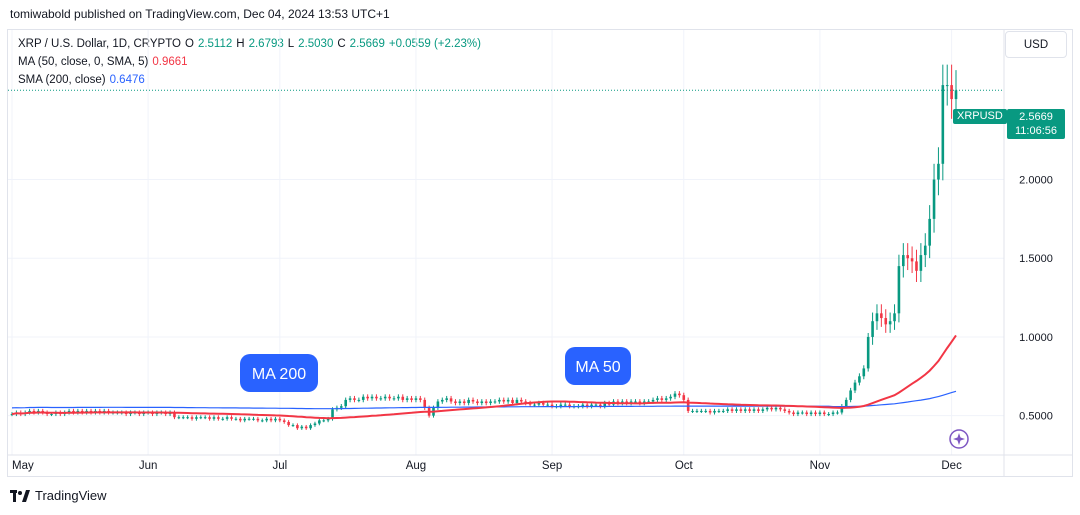 Image resolution: width=1080 pixels, height=515 pixels. I want to click on legend-sma200-row: SMA (200, close) 0.6476, so click(249, 80).